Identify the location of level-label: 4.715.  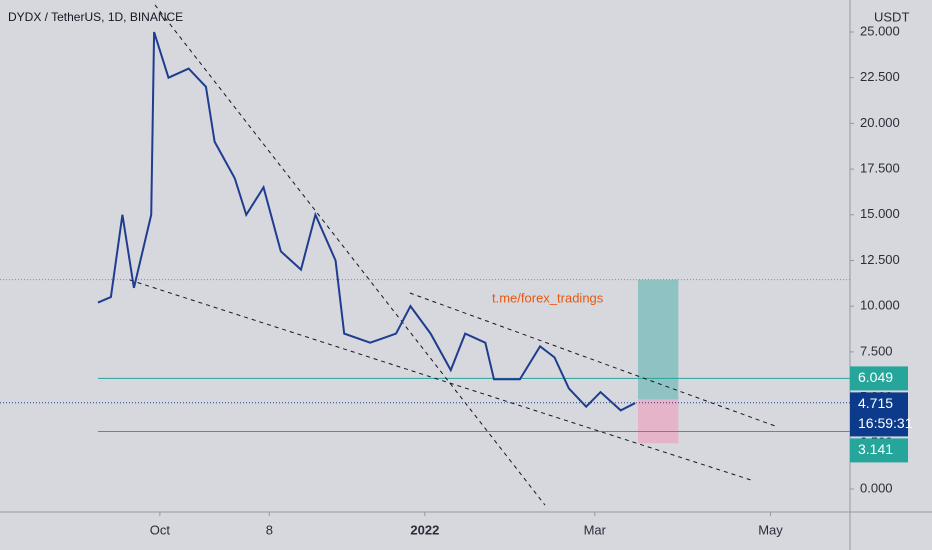
(875, 403).